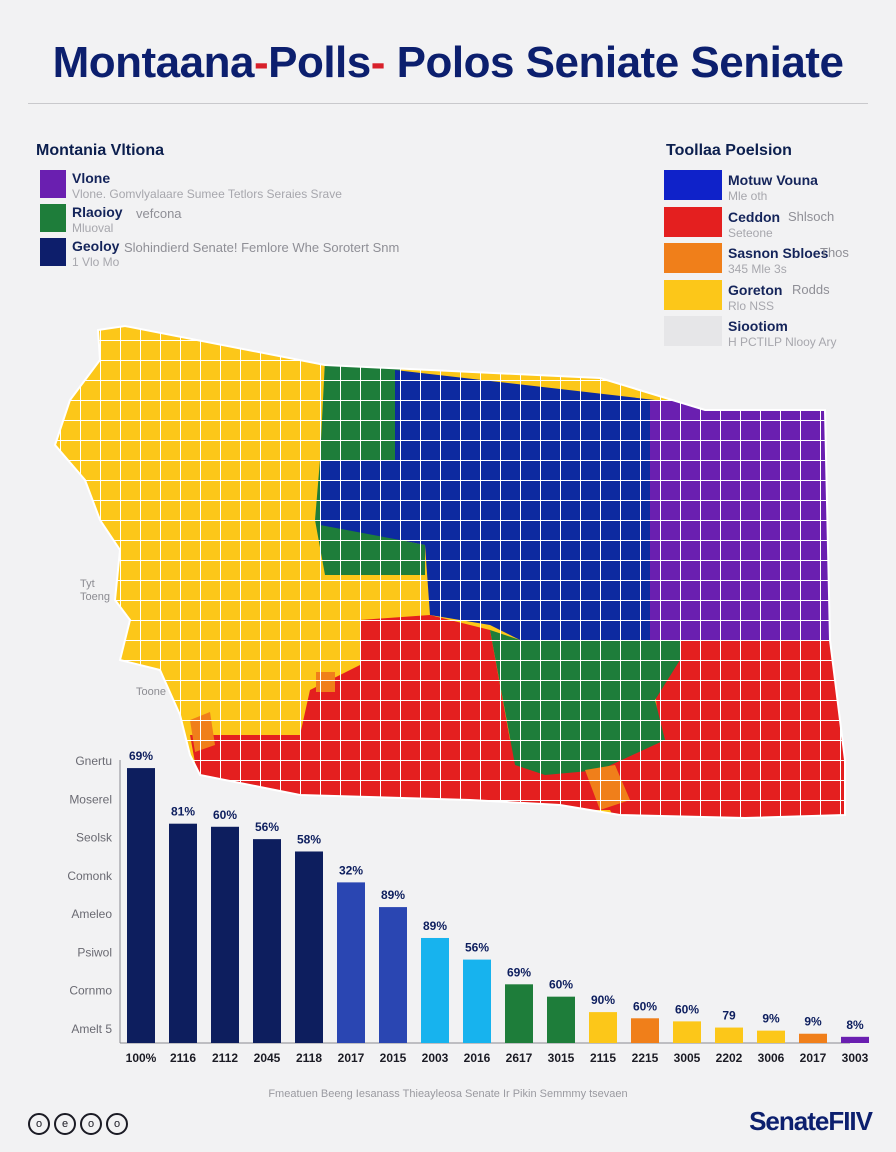  I want to click on bar-value-label: 56%, so click(267, 827).